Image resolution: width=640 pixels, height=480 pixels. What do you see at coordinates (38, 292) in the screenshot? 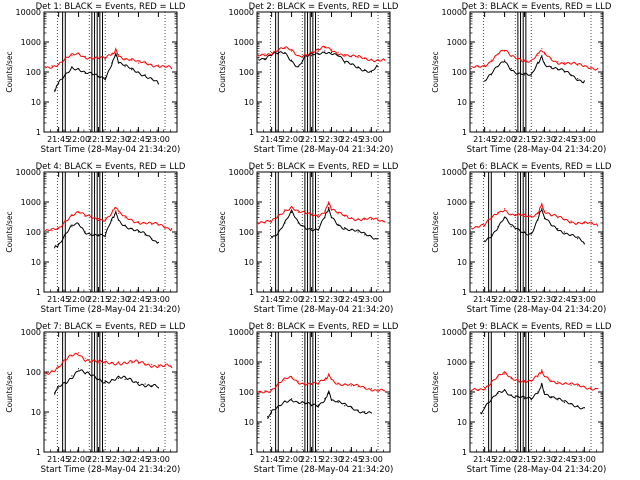
I see `y-tick-label: 1` at bounding box center [38, 292].